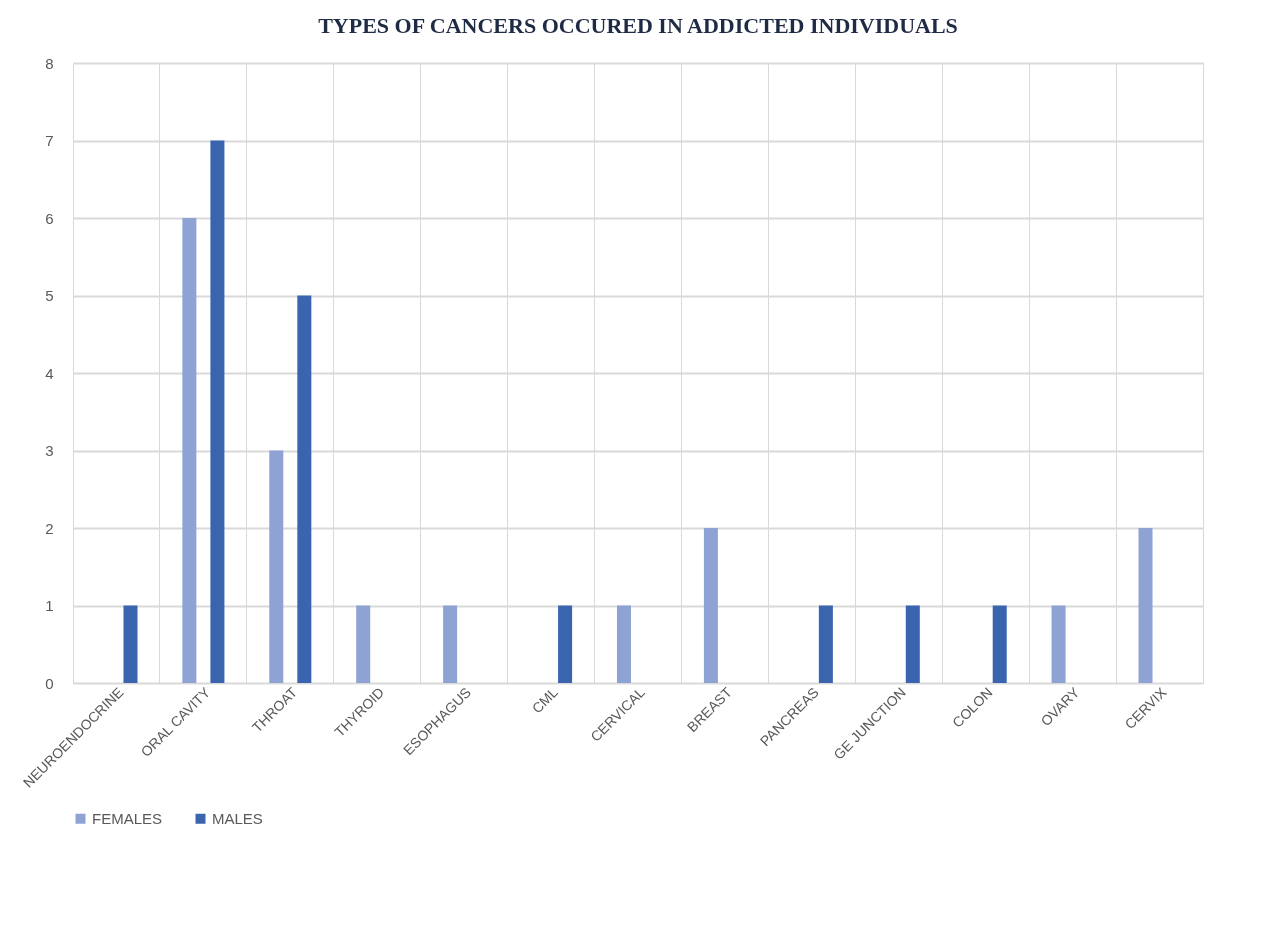  What do you see at coordinates (545, 700) in the screenshot?
I see `x-tick-label: CML` at bounding box center [545, 700].